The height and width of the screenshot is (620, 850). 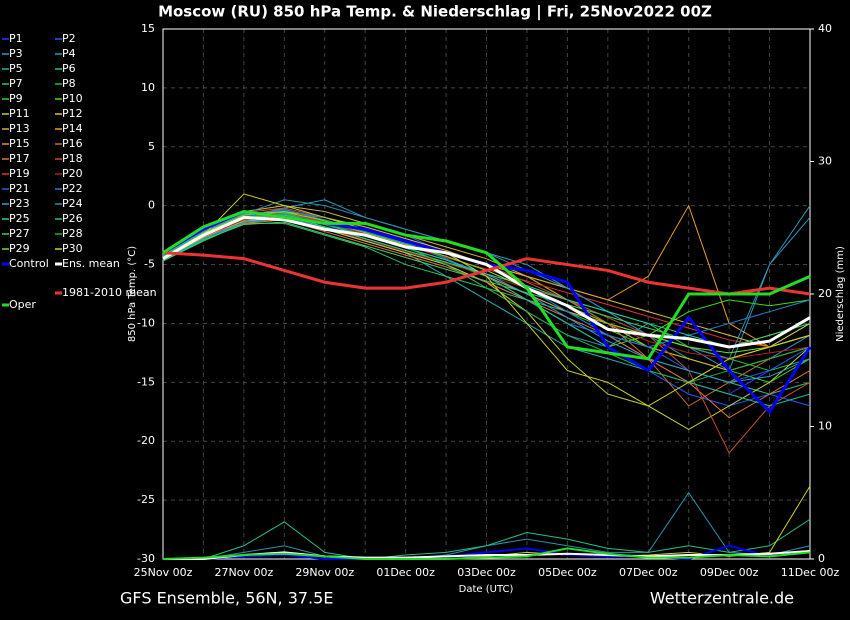 What do you see at coordinates (825, 293) in the screenshot?
I see `y2-tick-label: 20` at bounding box center [825, 293].